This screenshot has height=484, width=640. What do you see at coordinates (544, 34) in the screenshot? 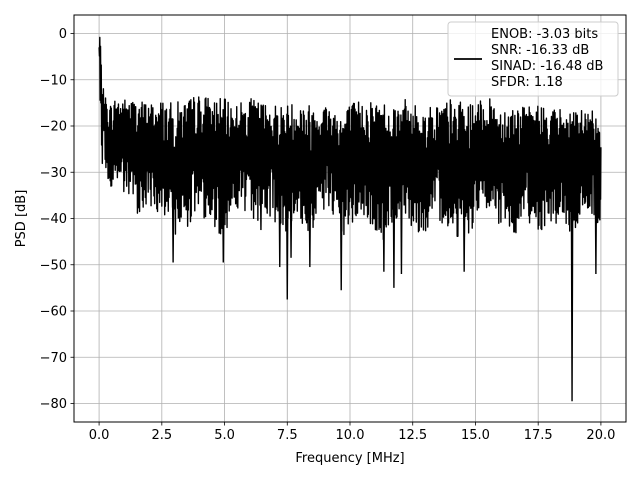
I see `legend-entry: ENOB: -3.03 bits` at bounding box center [544, 34].